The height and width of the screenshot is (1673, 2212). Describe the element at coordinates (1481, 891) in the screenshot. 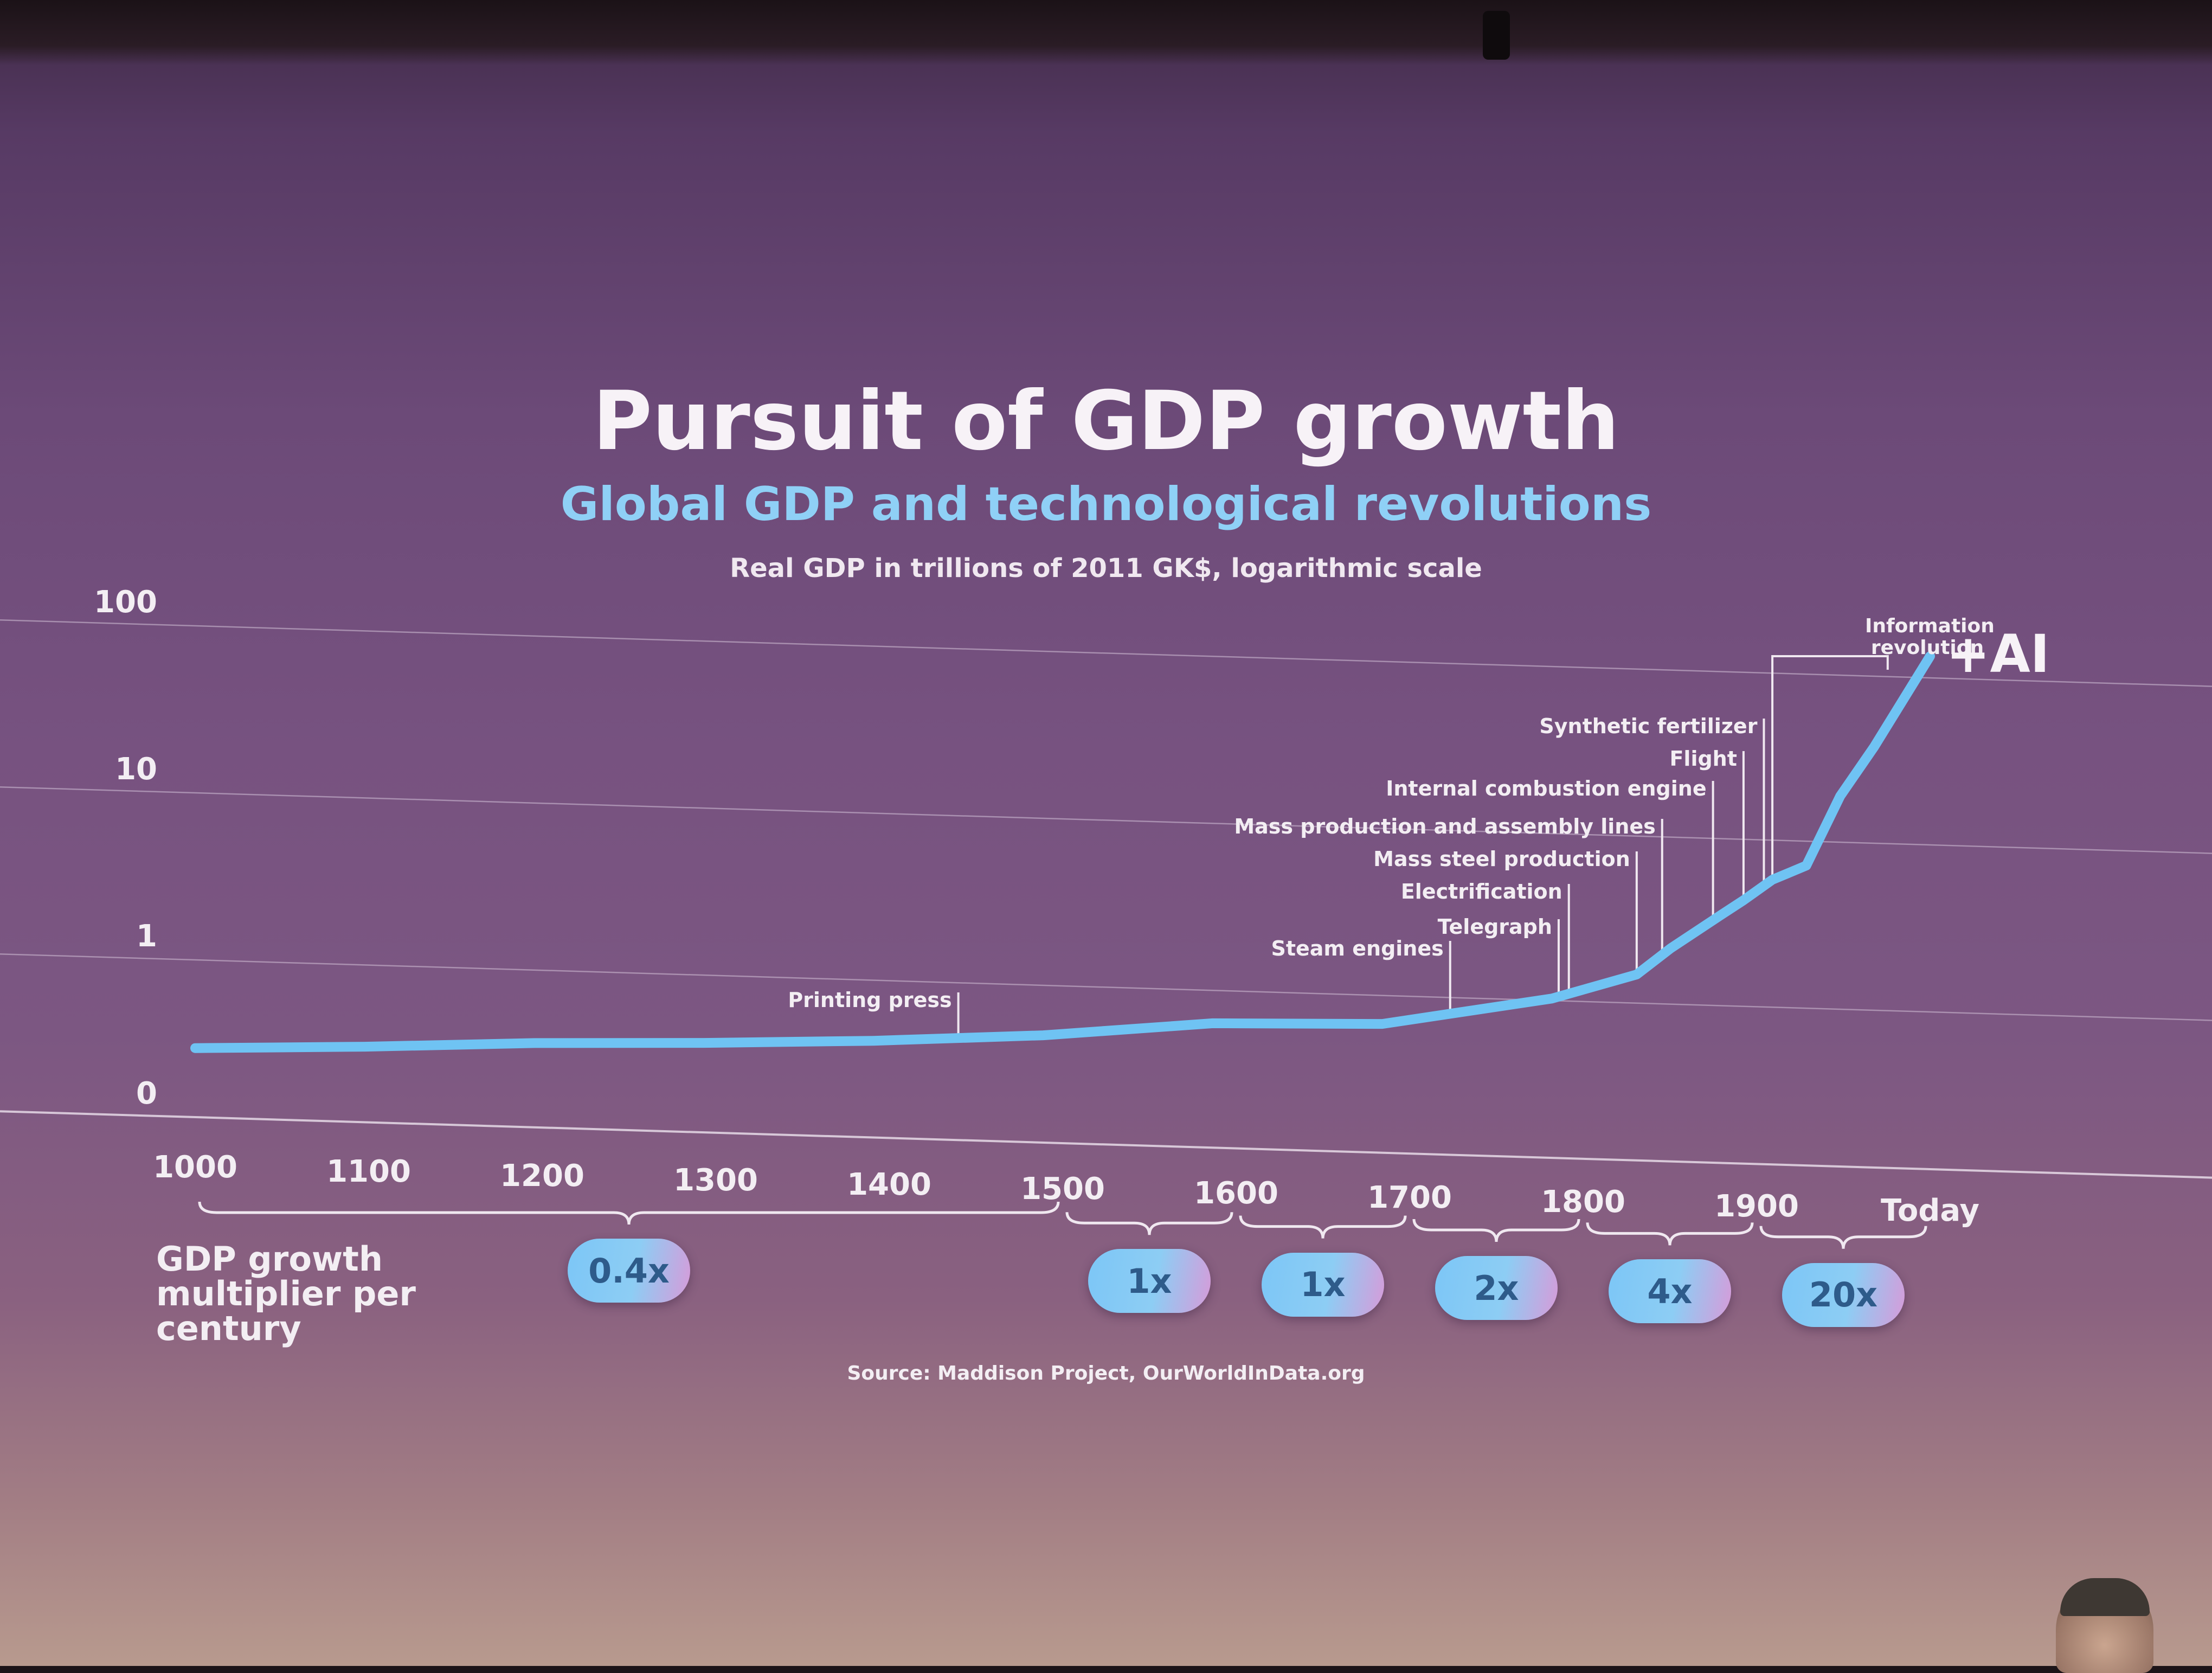

I see `event-label: Electrification` at that location.